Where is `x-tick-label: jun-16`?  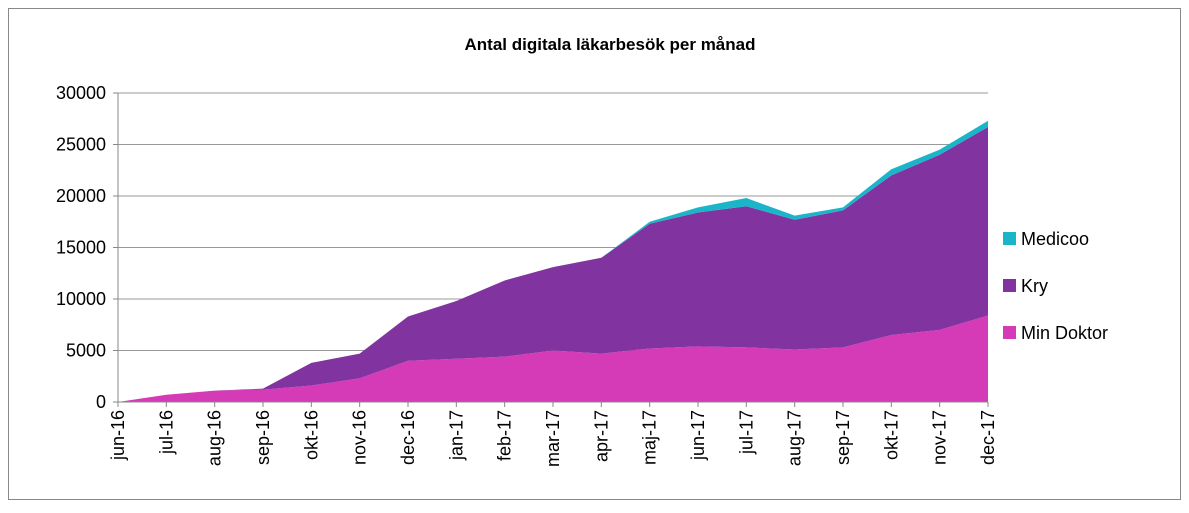
x-tick-label: jun-16 is located at coordinates (118, 435).